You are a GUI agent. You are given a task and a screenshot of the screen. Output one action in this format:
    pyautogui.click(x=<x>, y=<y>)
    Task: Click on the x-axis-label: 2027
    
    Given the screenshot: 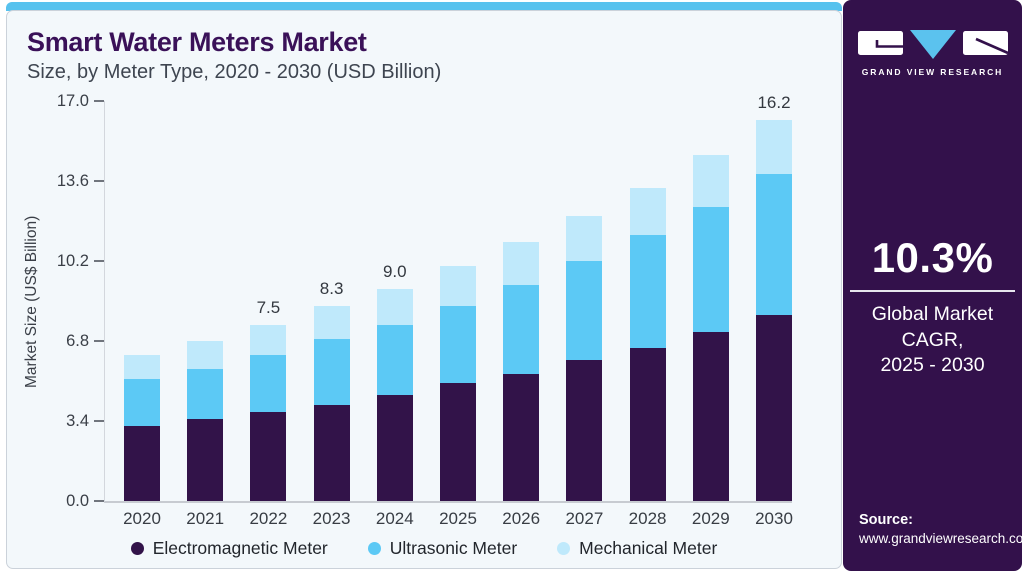 What is the action you would take?
    pyautogui.click(x=584, y=518)
    